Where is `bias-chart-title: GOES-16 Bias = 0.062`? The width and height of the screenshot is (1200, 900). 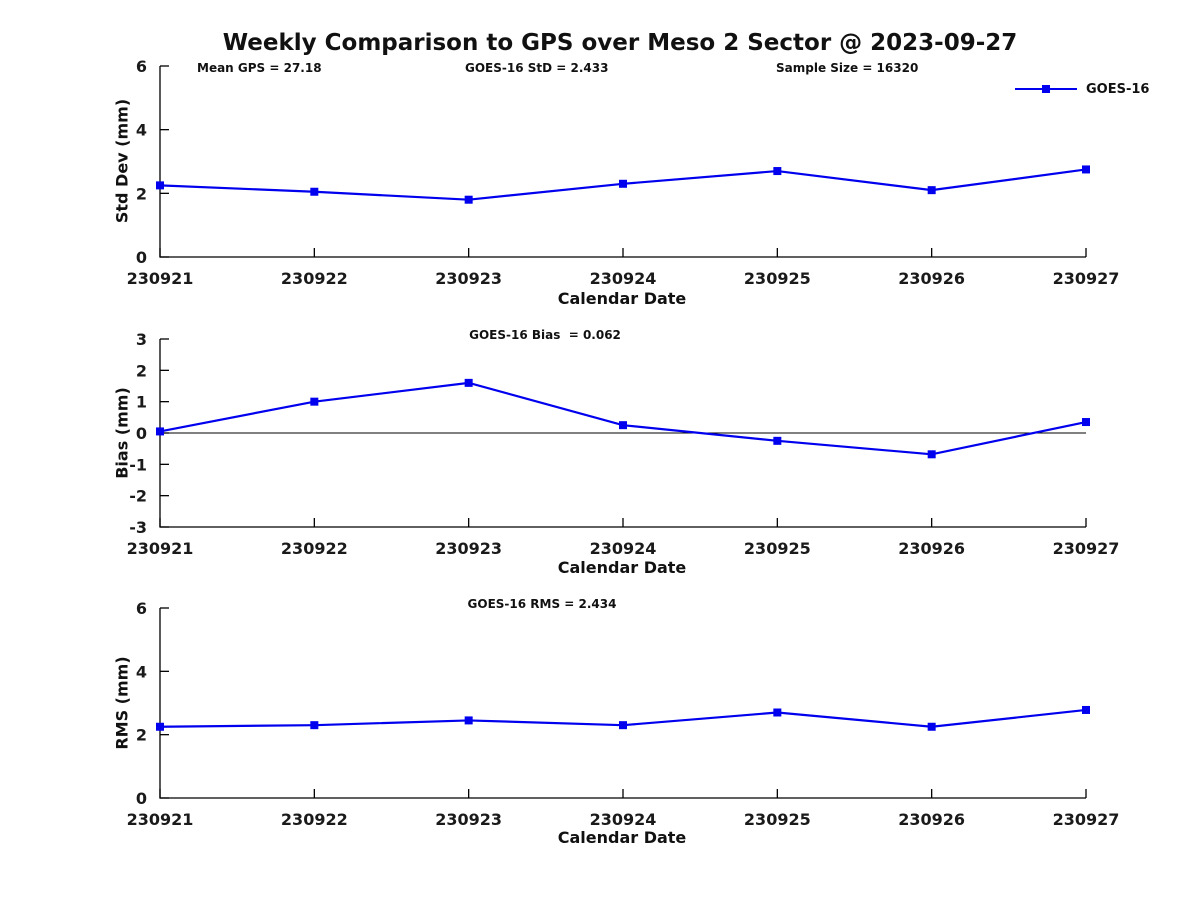
bias-chart-title: GOES-16 Bias = 0.062 is located at coordinates (545, 335).